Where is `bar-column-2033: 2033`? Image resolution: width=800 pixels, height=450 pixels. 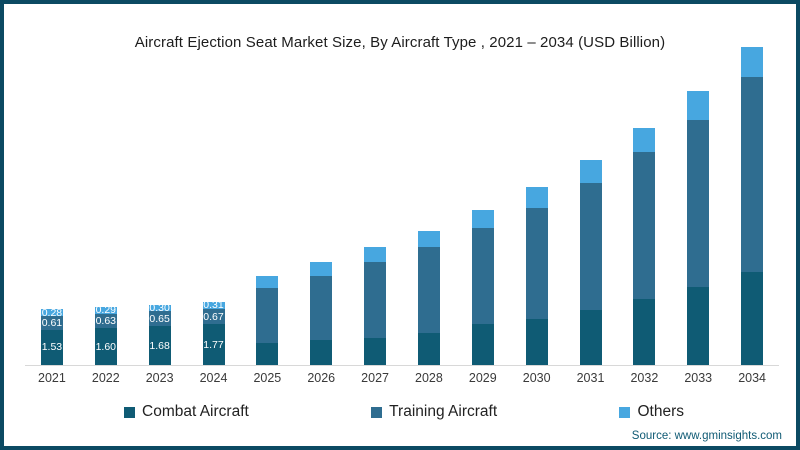
bar-column-2033: 2033 is located at coordinates (698, 207).